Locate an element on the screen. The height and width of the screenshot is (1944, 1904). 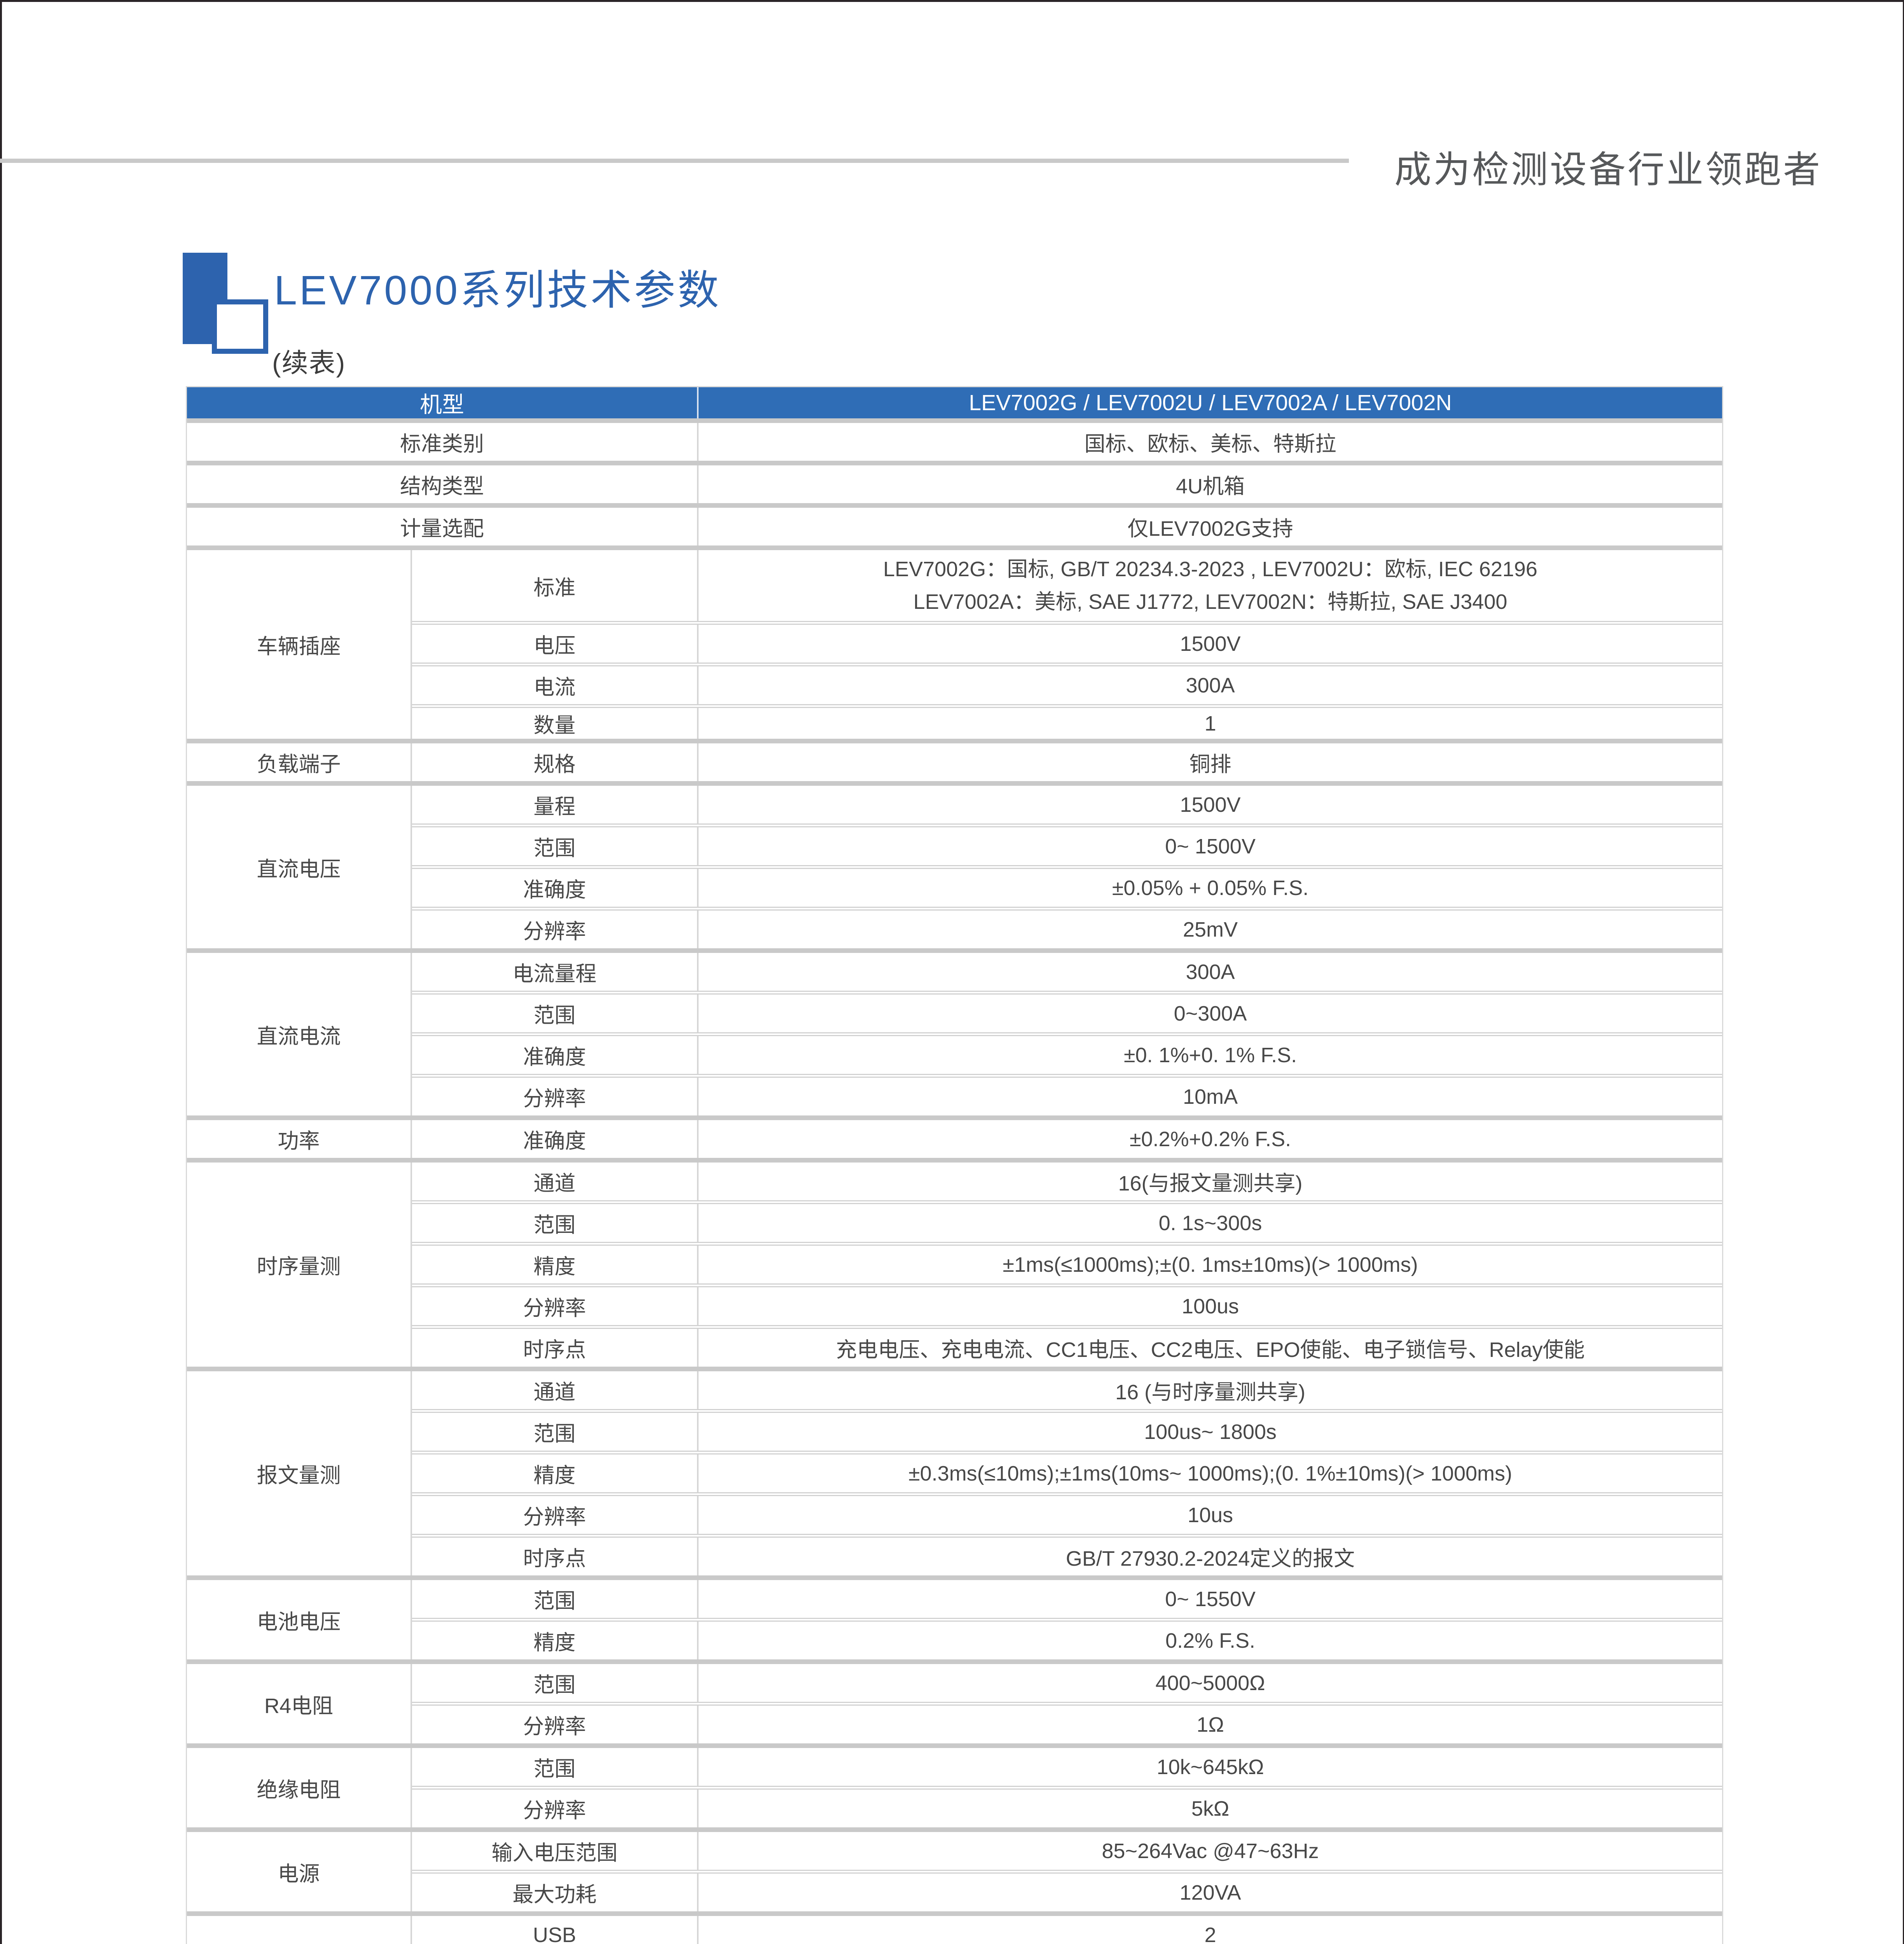
row-value: 16(与报文量测共享) is located at coordinates (1211, 1183).